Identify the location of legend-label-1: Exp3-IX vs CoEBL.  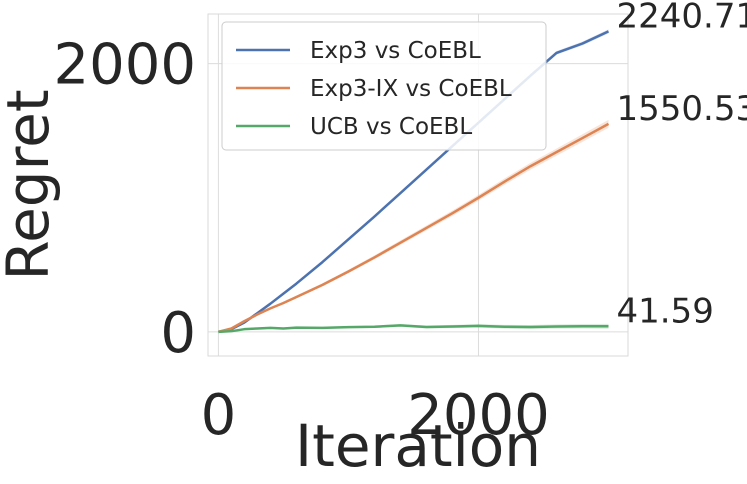
(411, 89).